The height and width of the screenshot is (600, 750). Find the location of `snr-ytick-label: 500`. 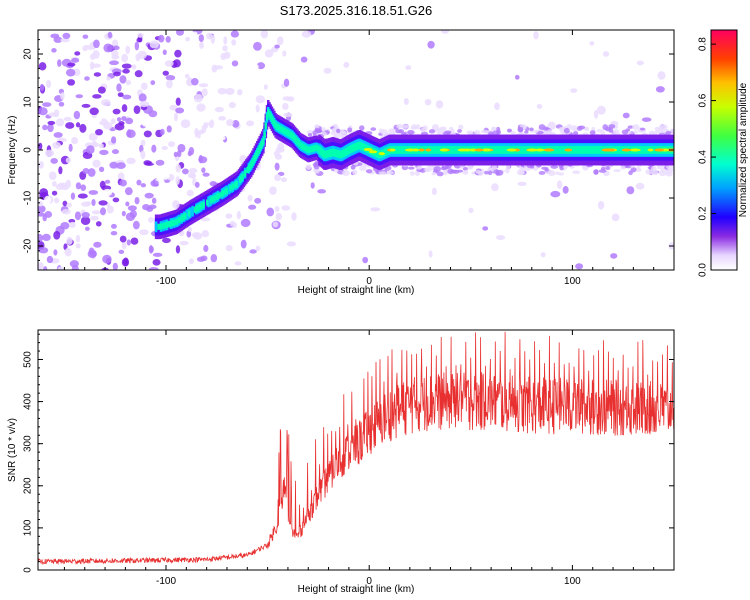

snr-ytick-label: 500 is located at coordinates (28, 359).